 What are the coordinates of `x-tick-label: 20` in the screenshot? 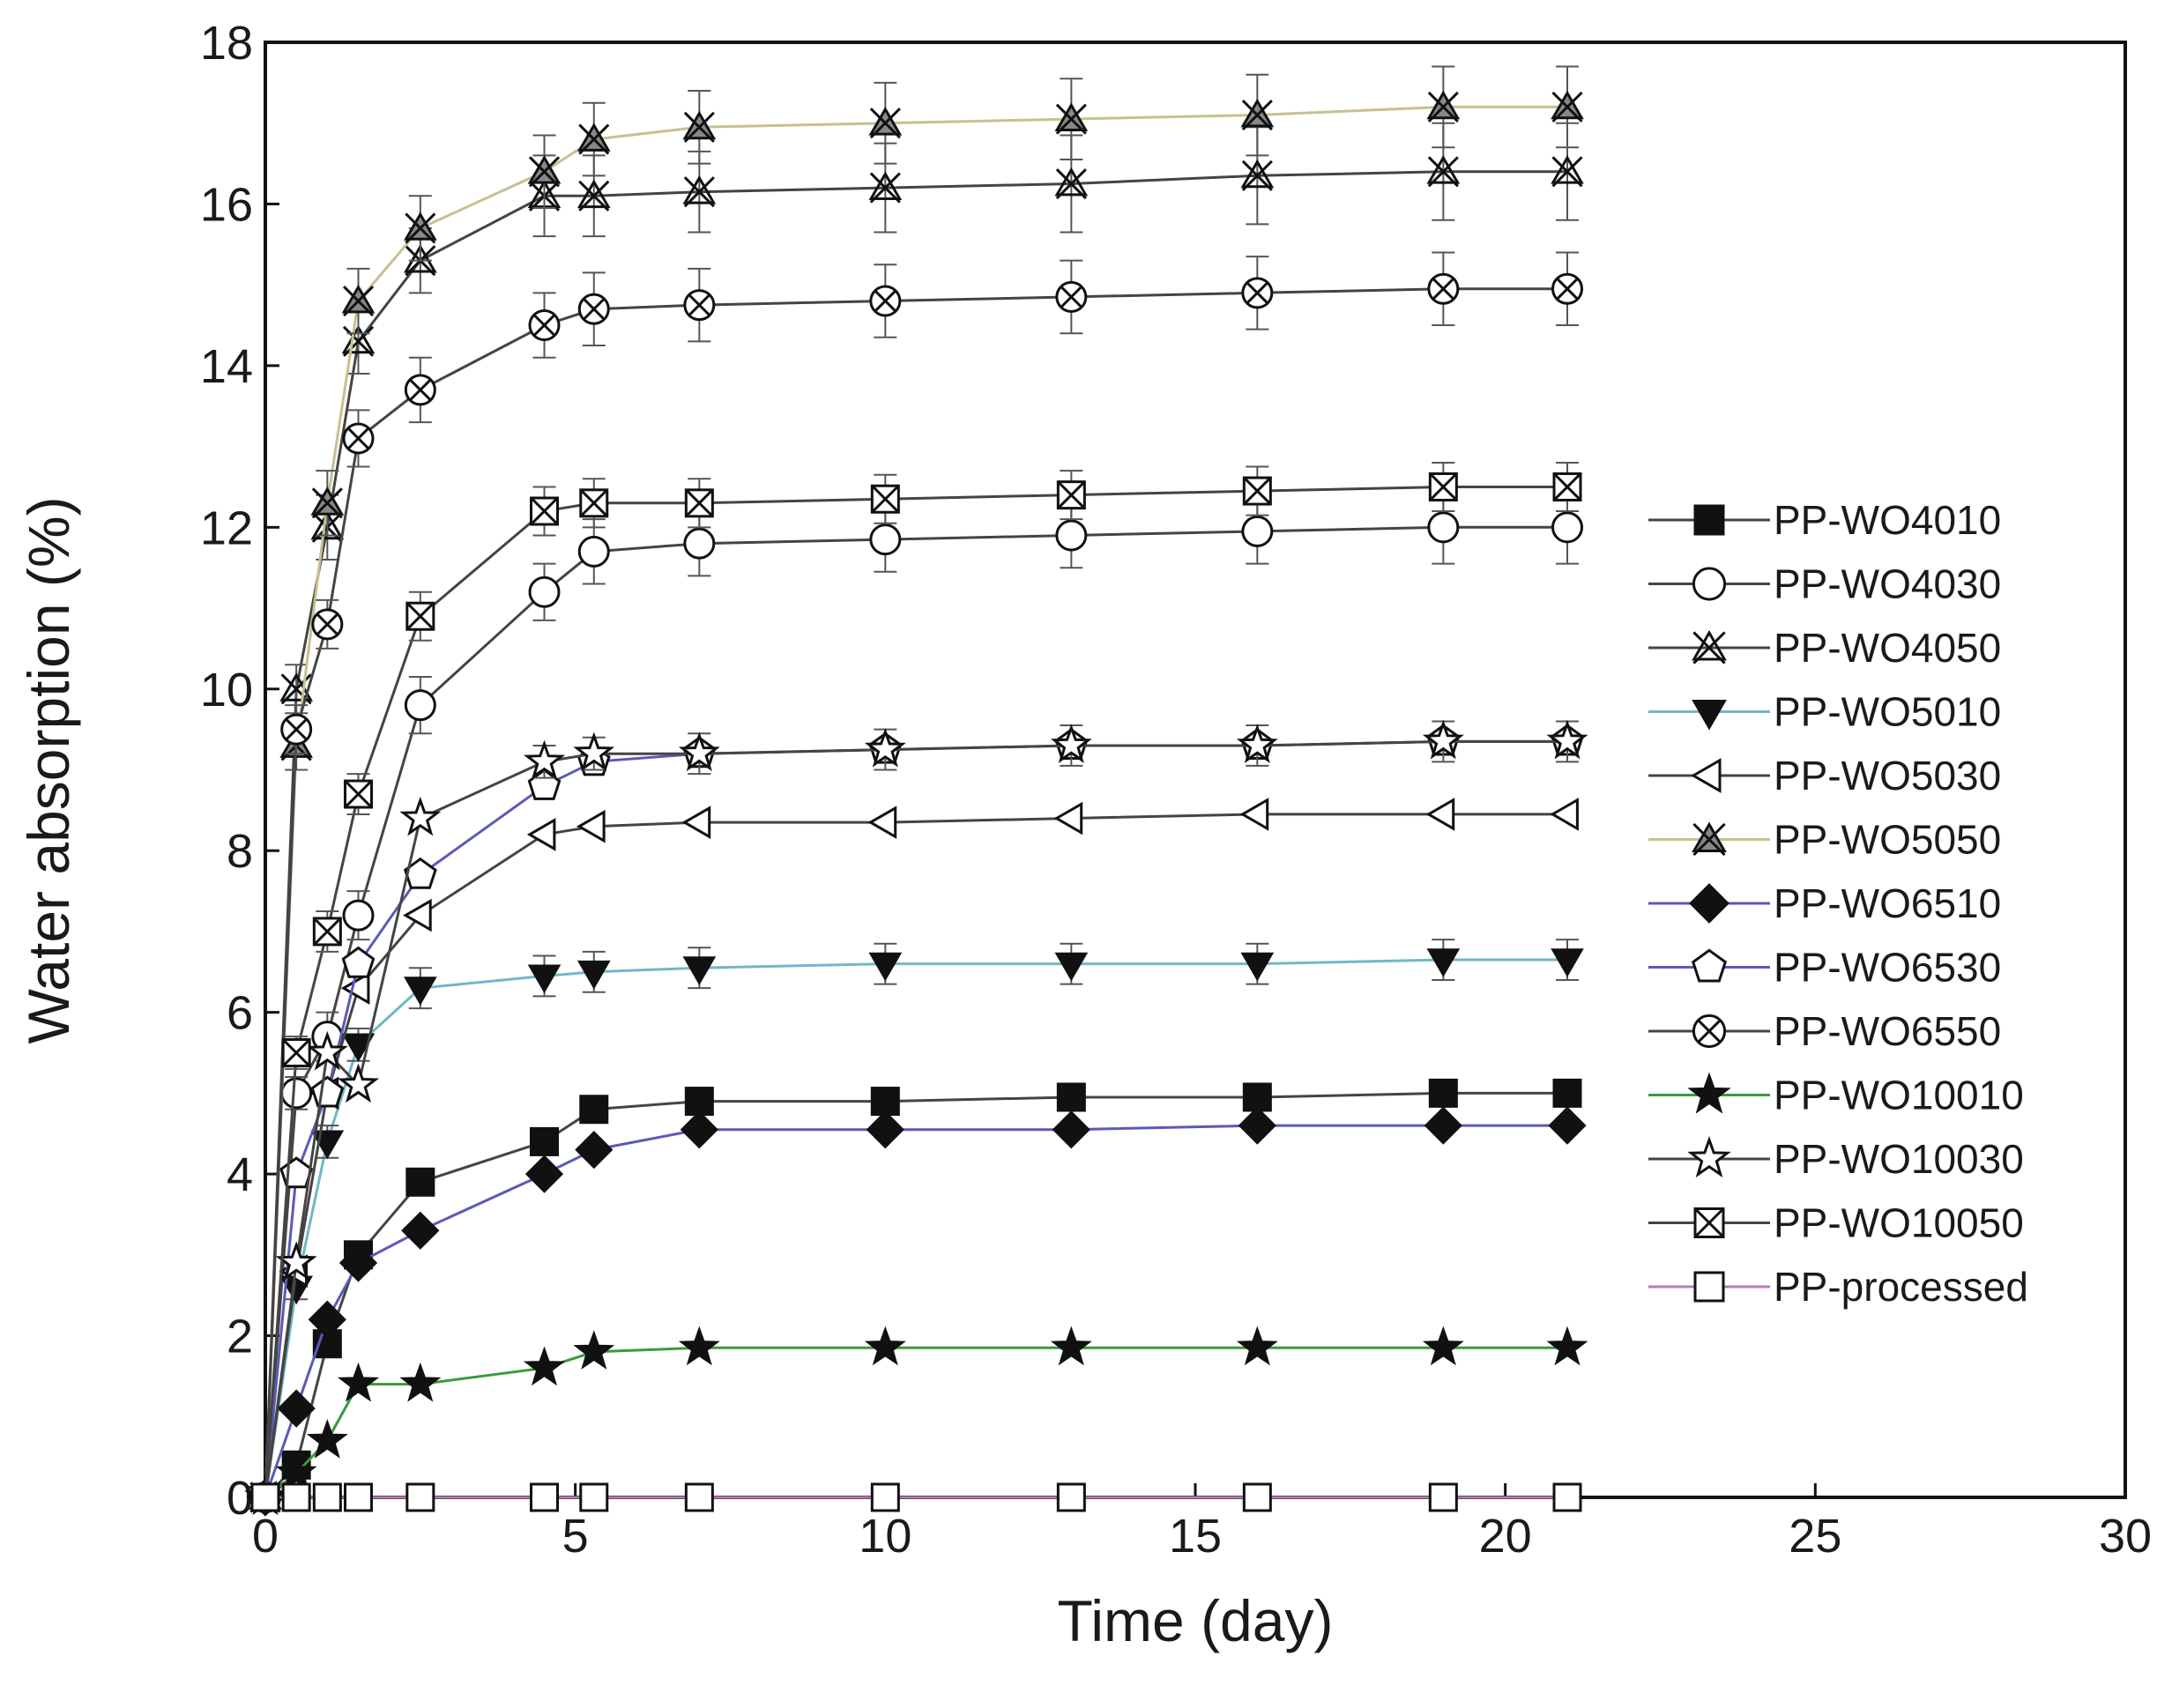 It's located at (1505, 1536).